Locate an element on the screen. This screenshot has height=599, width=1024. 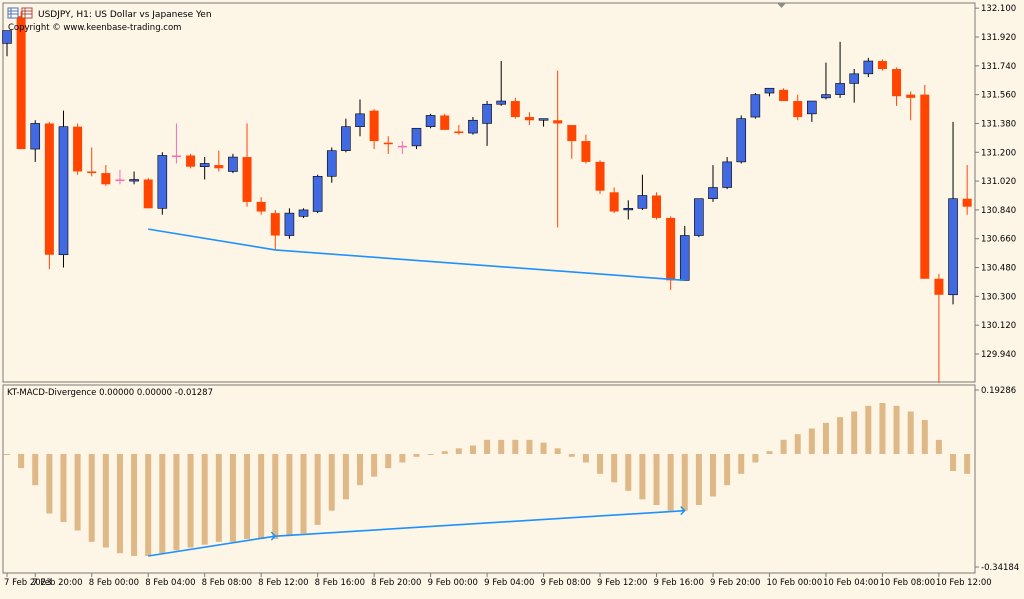
price-tick-label: 129.940 is located at coordinates (998, 355).